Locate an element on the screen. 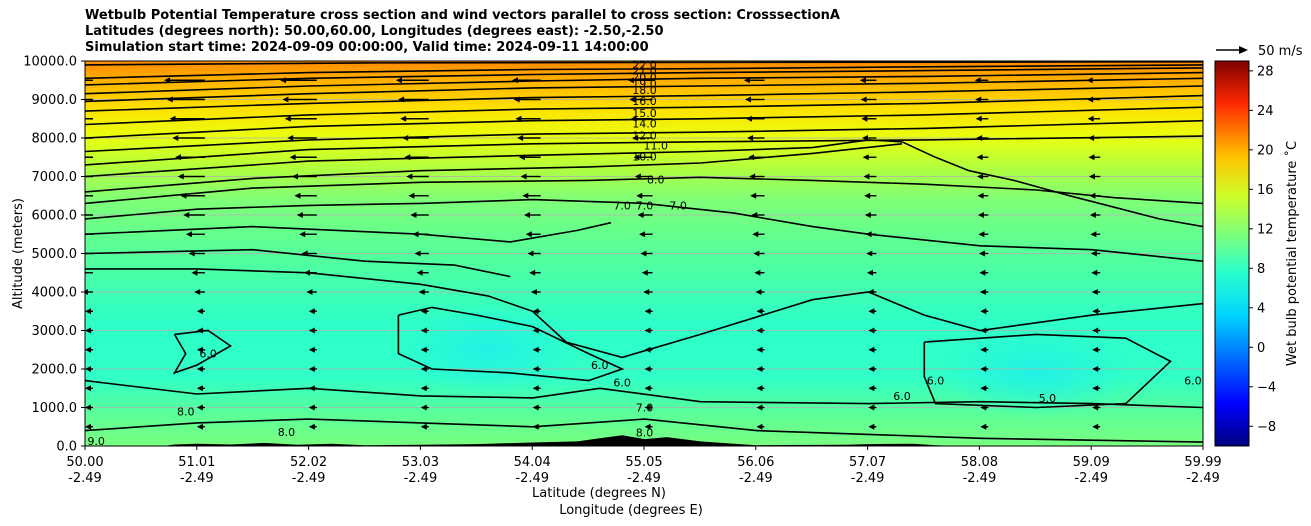  colorbar-tick-label: 24 is located at coordinates (1265, 111).